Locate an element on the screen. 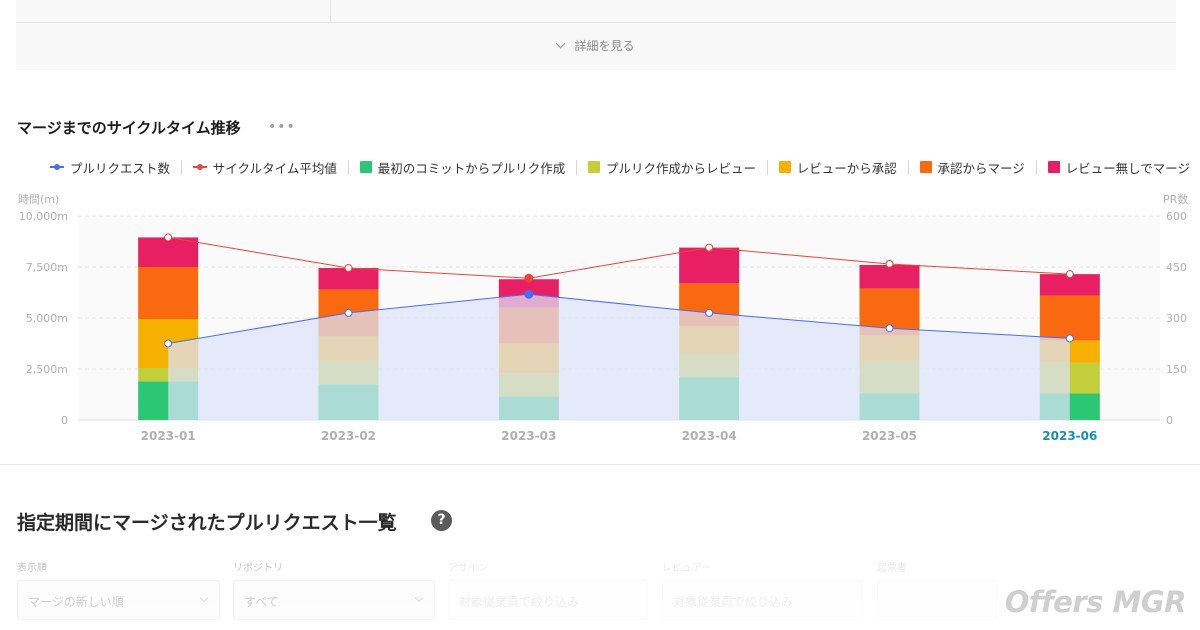 This screenshot has height=630, width=1200. legend-item: サイクルタイム平均値 is located at coordinates (264, 167).